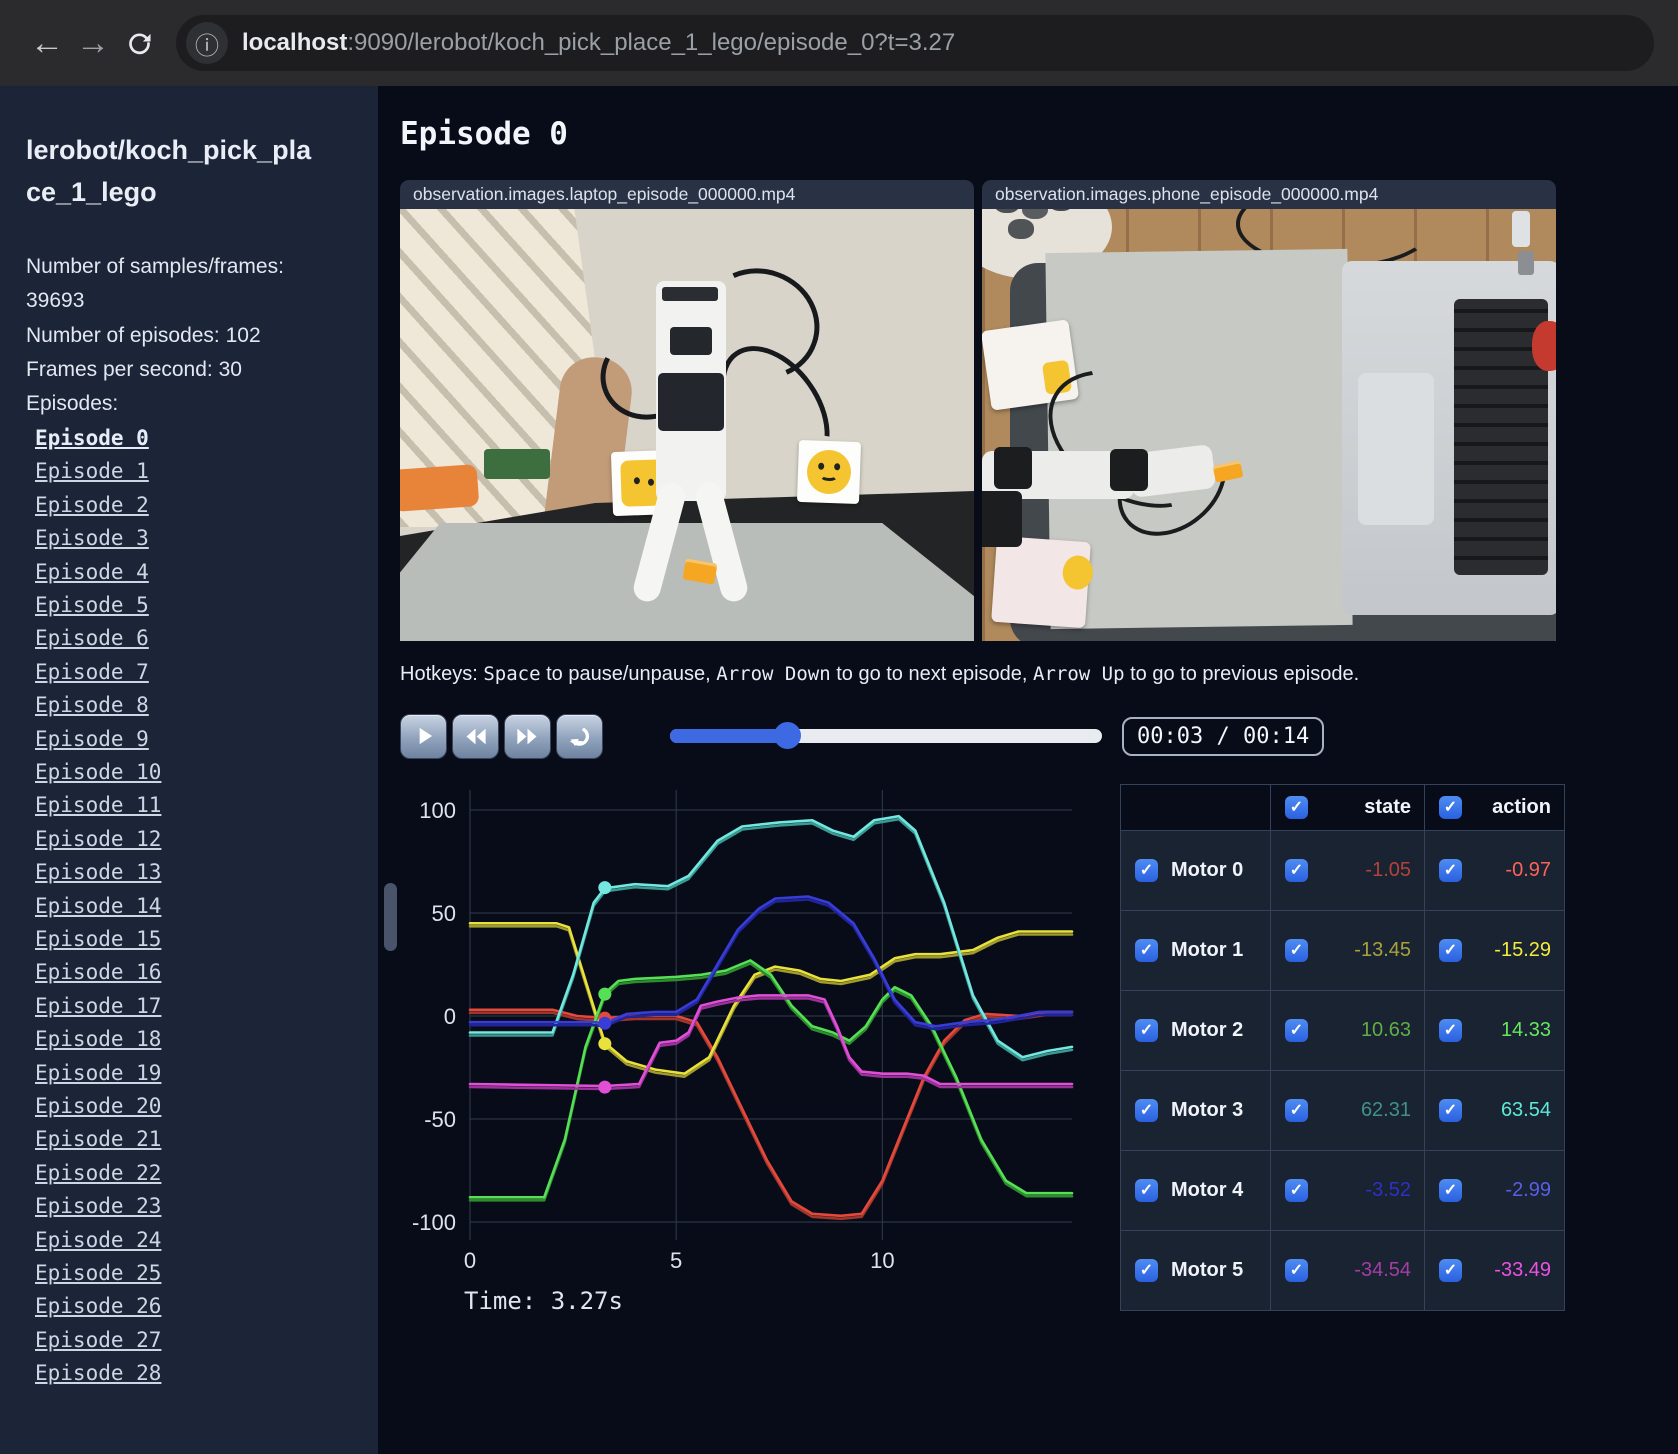 The image size is (1678, 1454). I want to click on sidebar-episode-link: Episode 15, so click(98, 938).